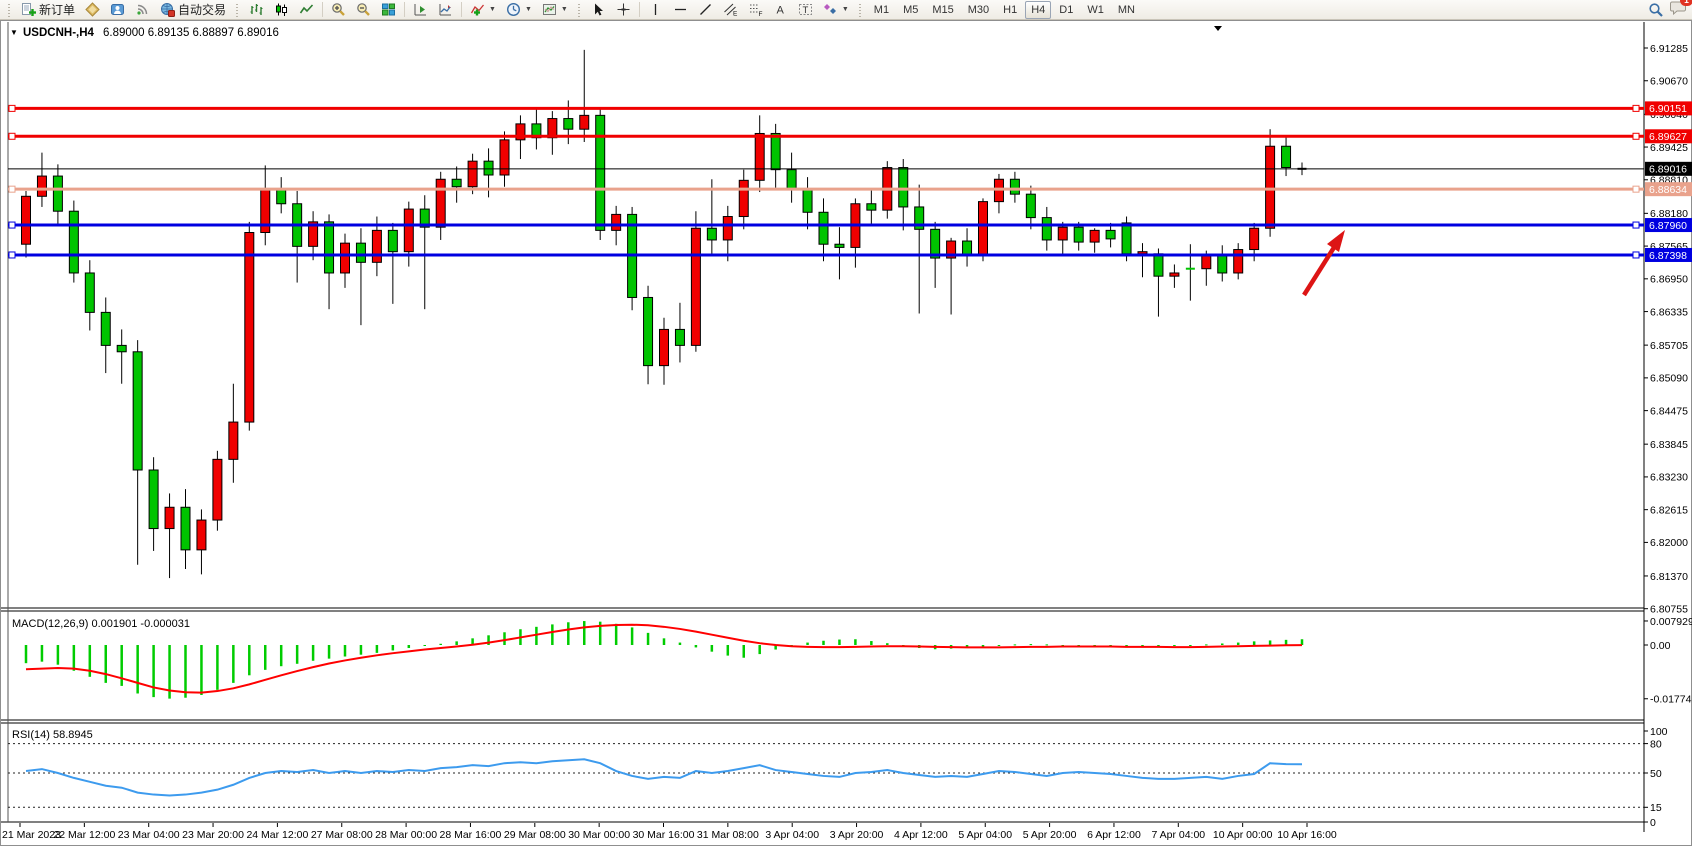 The width and height of the screenshot is (1692, 851). I want to click on price-badge-6.88634-text: 6.88634, so click(1668, 190).